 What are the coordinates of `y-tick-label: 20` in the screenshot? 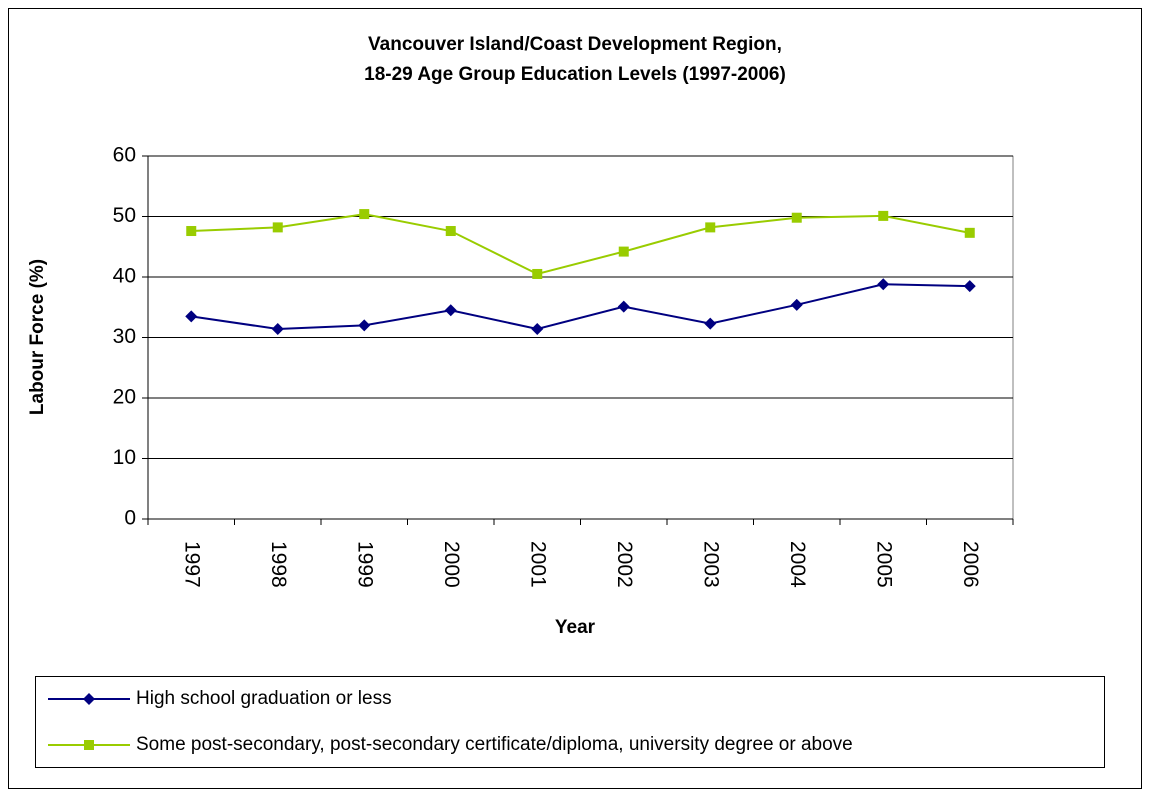 It's located at (124, 397).